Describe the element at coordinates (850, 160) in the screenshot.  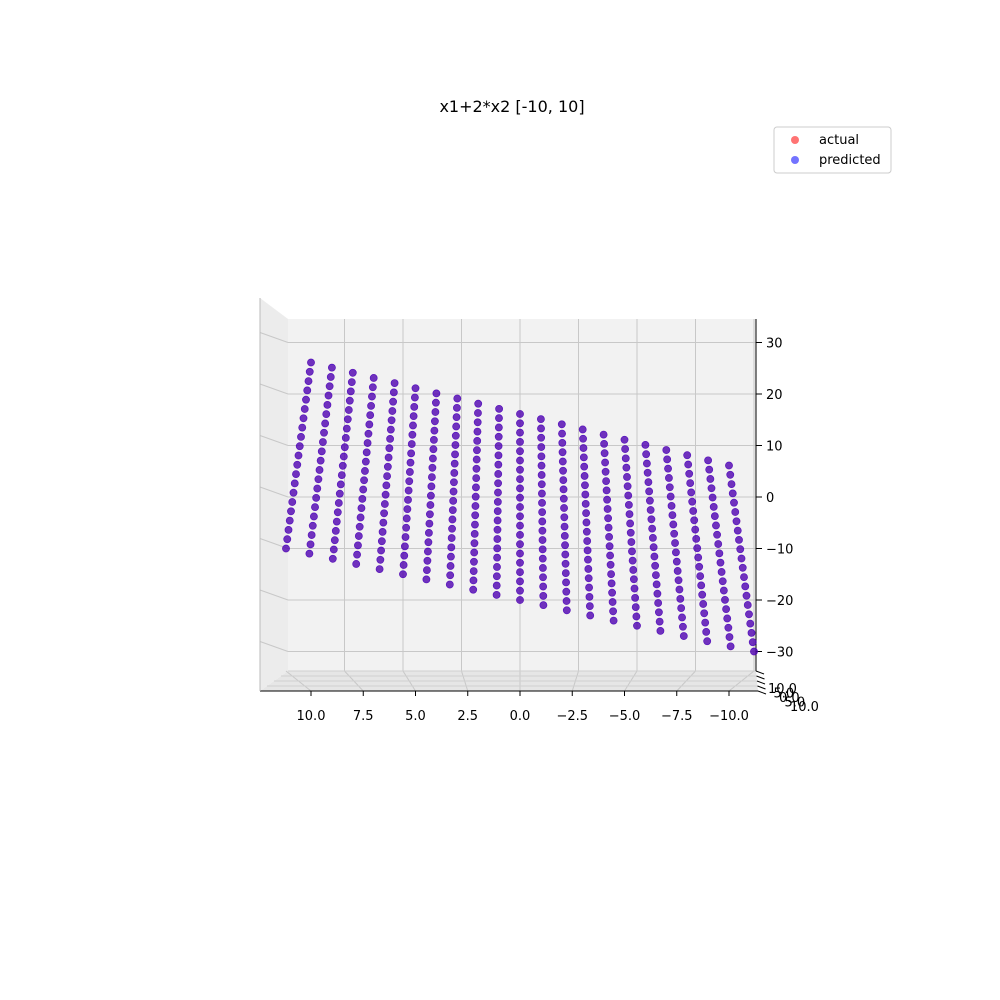
I see `legend-label-predicted: predicted` at that location.